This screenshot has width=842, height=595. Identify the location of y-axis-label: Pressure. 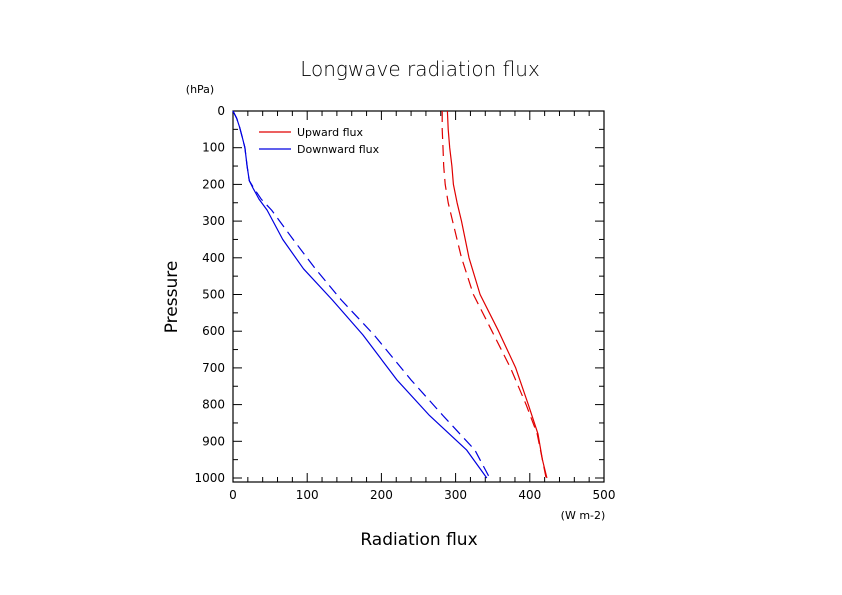
(172, 297).